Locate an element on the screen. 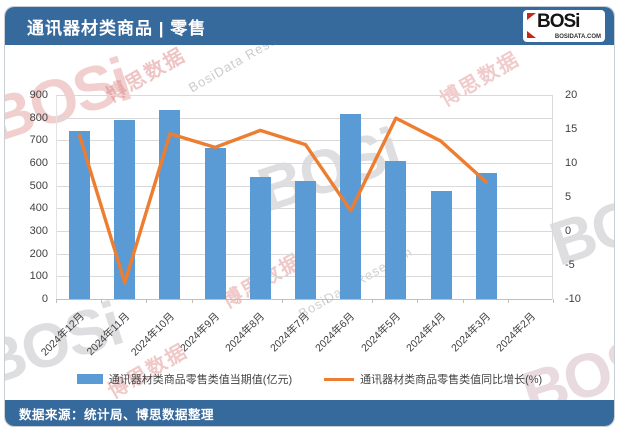 The height and width of the screenshot is (432, 620). left-axis-tick-label: 800 is located at coordinates (38, 117).